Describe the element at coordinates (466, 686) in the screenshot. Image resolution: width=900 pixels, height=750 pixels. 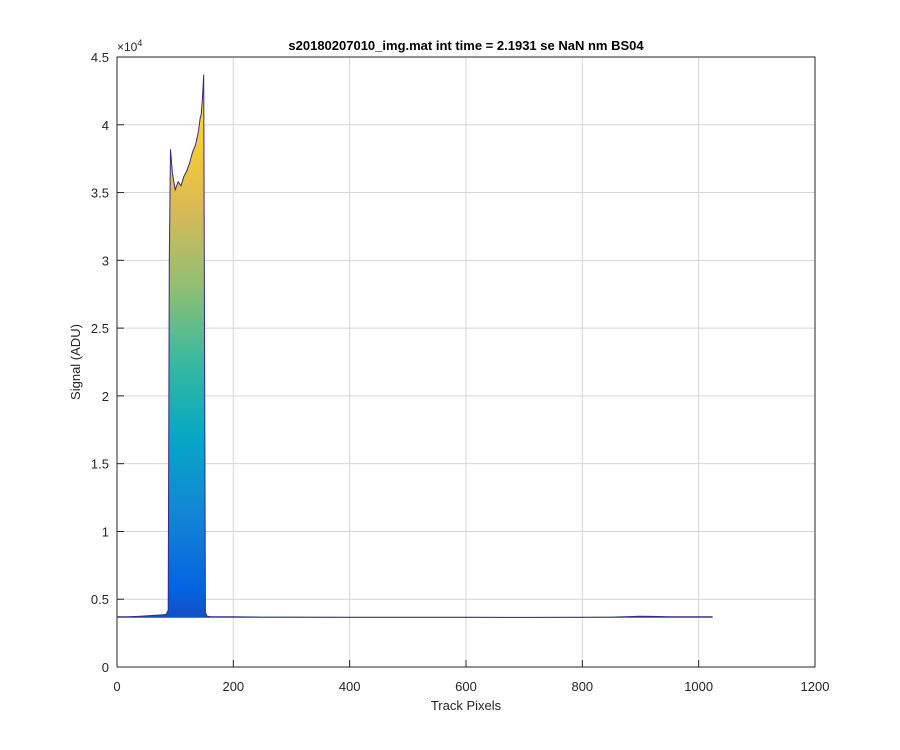
I see `x-tick-label: 600` at that location.